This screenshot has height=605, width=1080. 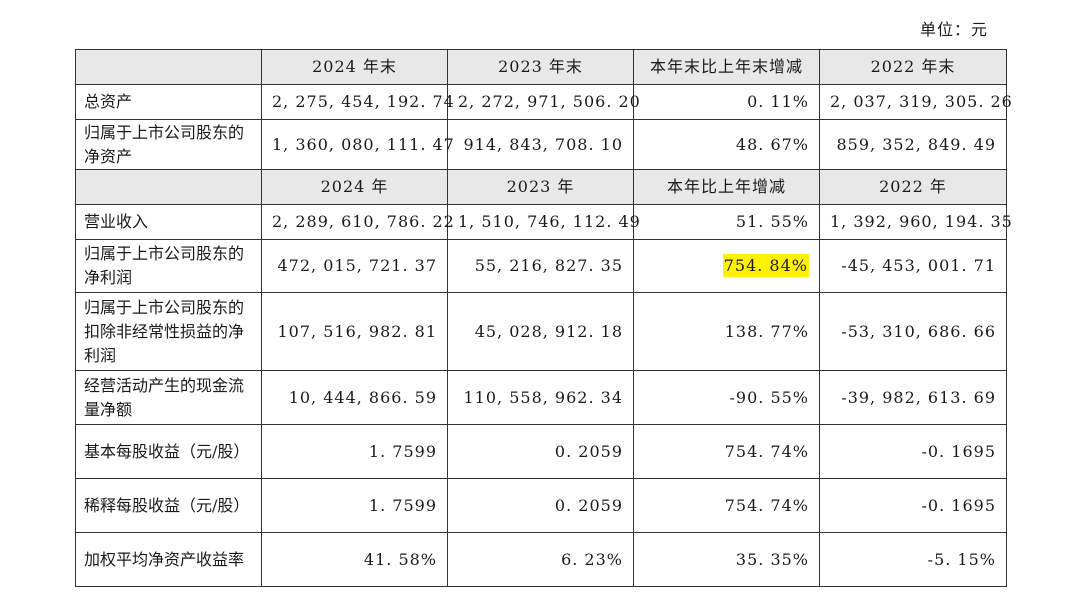 I want to click on header-cell-2023-end: 2023 年末, so click(x=540, y=67).